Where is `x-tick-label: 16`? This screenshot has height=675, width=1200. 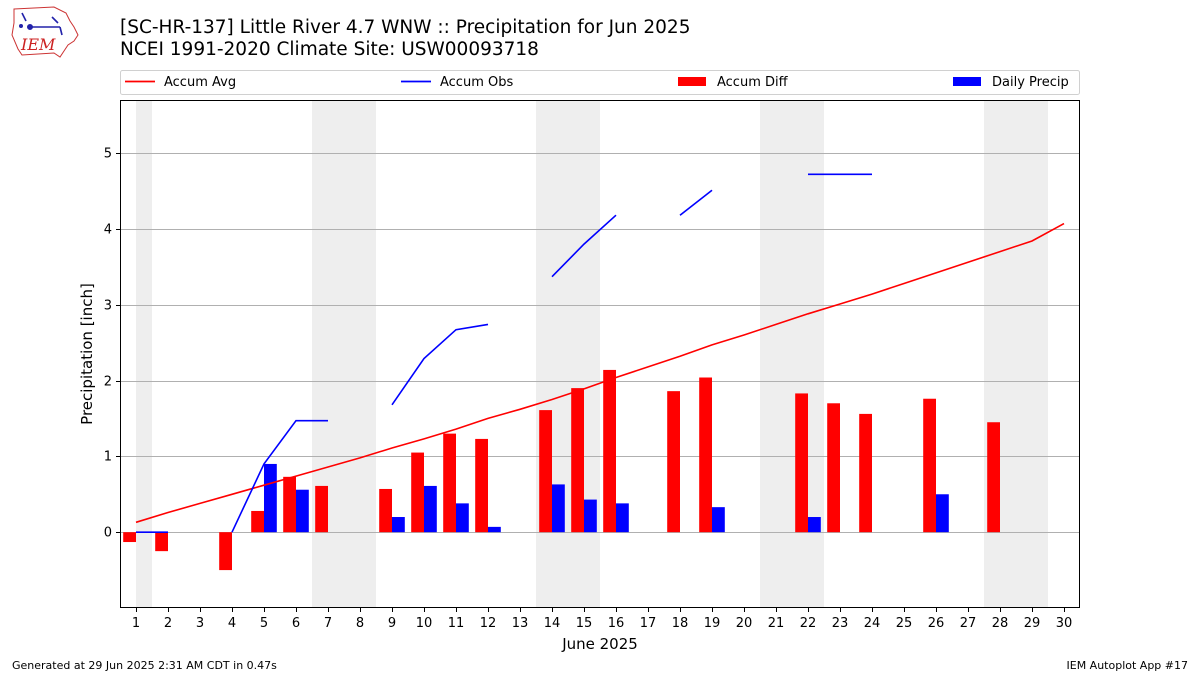
x-tick-label: 16 is located at coordinates (616, 623).